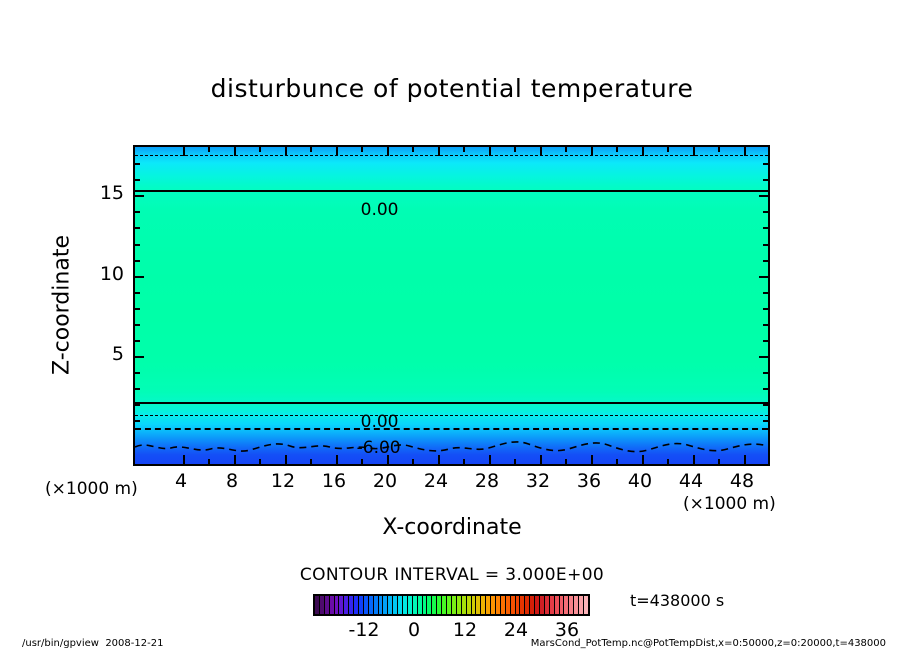 The width and height of the screenshot is (904, 654). Describe the element at coordinates (451, 415) in the screenshot. I see `contour-line-dashed-minus3` at that location.